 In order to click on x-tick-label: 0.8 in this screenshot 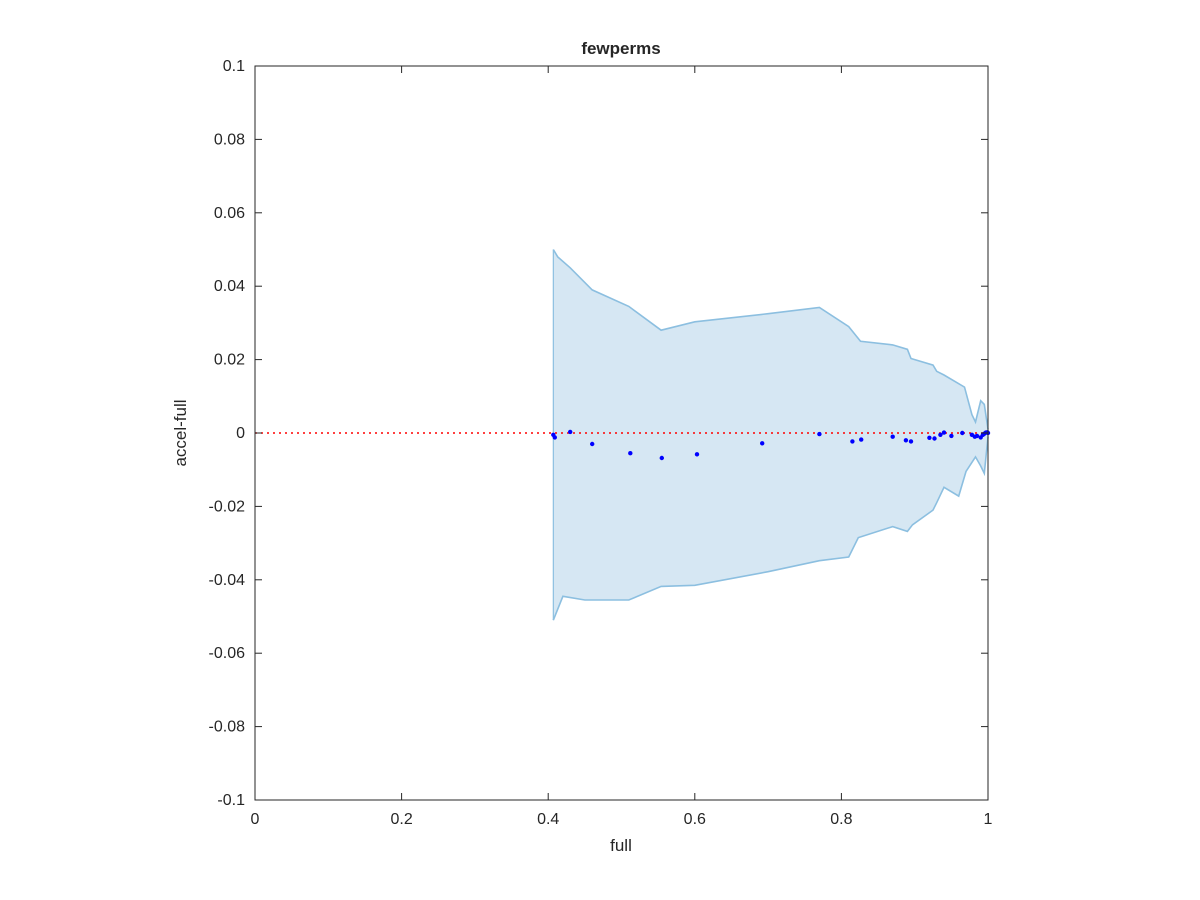, I will do `click(841, 819)`.